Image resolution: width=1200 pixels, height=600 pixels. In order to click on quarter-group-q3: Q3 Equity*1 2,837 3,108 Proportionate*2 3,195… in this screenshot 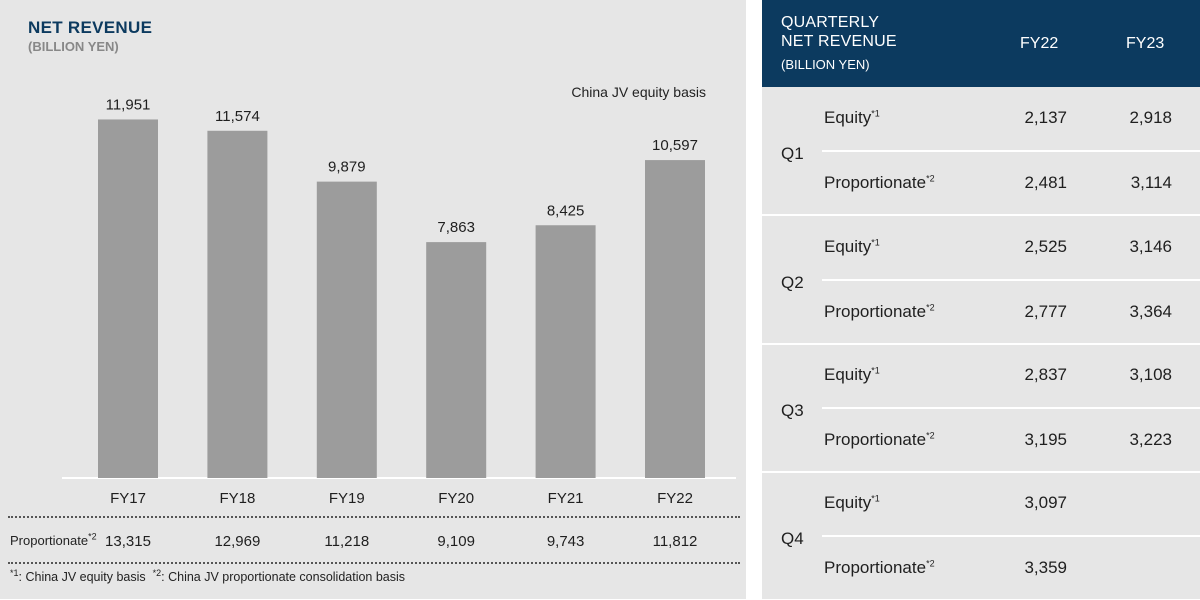, I will do `click(981, 408)`.